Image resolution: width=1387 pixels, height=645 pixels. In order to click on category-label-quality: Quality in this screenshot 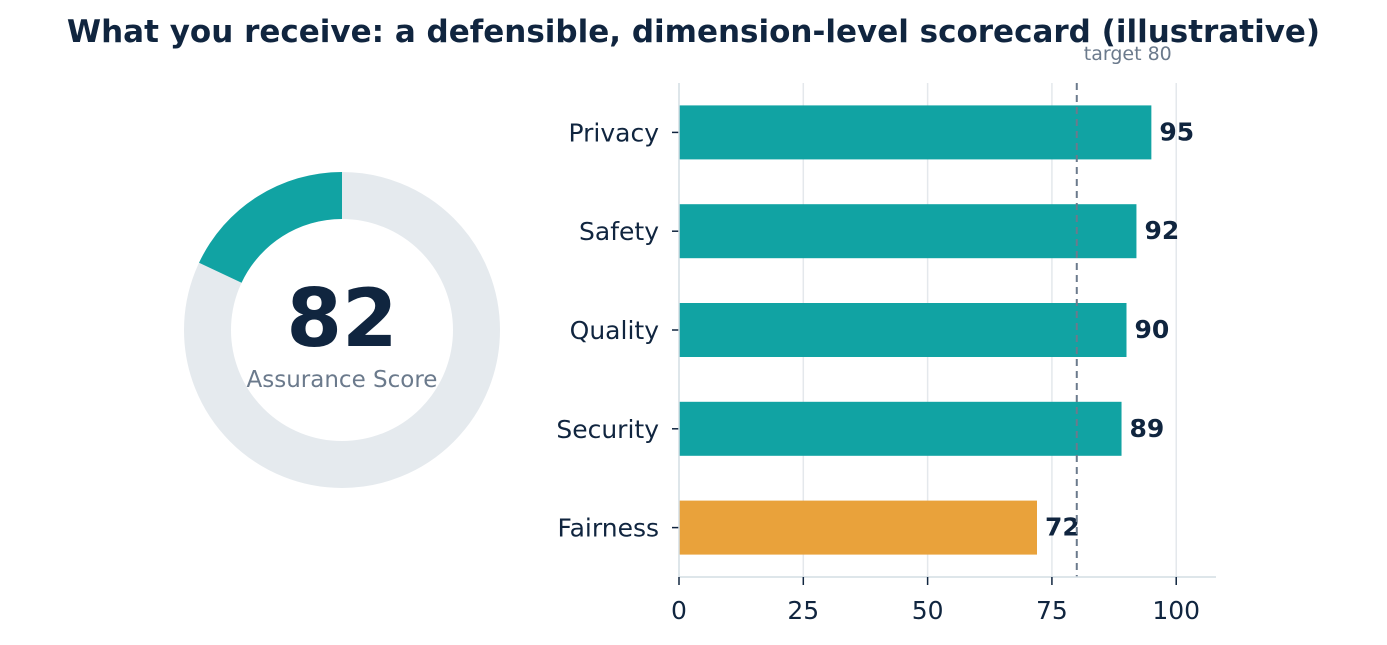, I will do `click(615, 330)`.